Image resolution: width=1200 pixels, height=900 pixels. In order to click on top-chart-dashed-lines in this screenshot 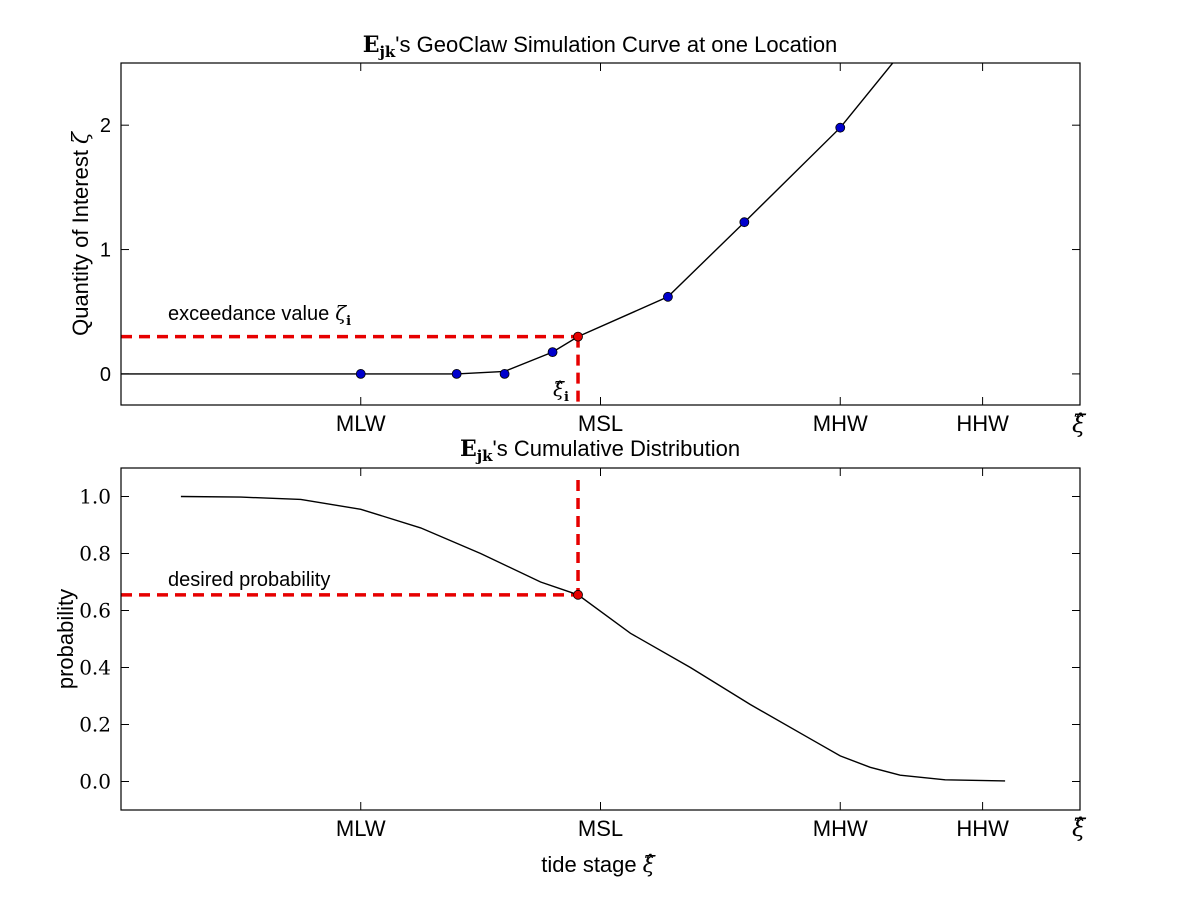, I will do `click(350, 369)`.